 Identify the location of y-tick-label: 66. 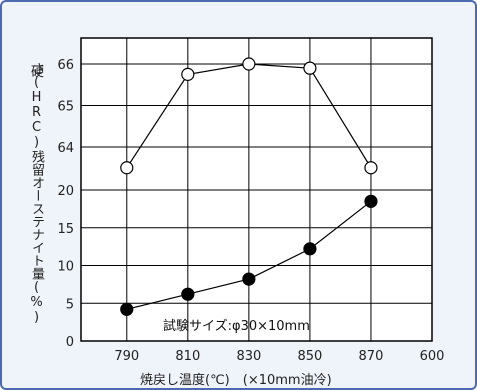
(65, 65).